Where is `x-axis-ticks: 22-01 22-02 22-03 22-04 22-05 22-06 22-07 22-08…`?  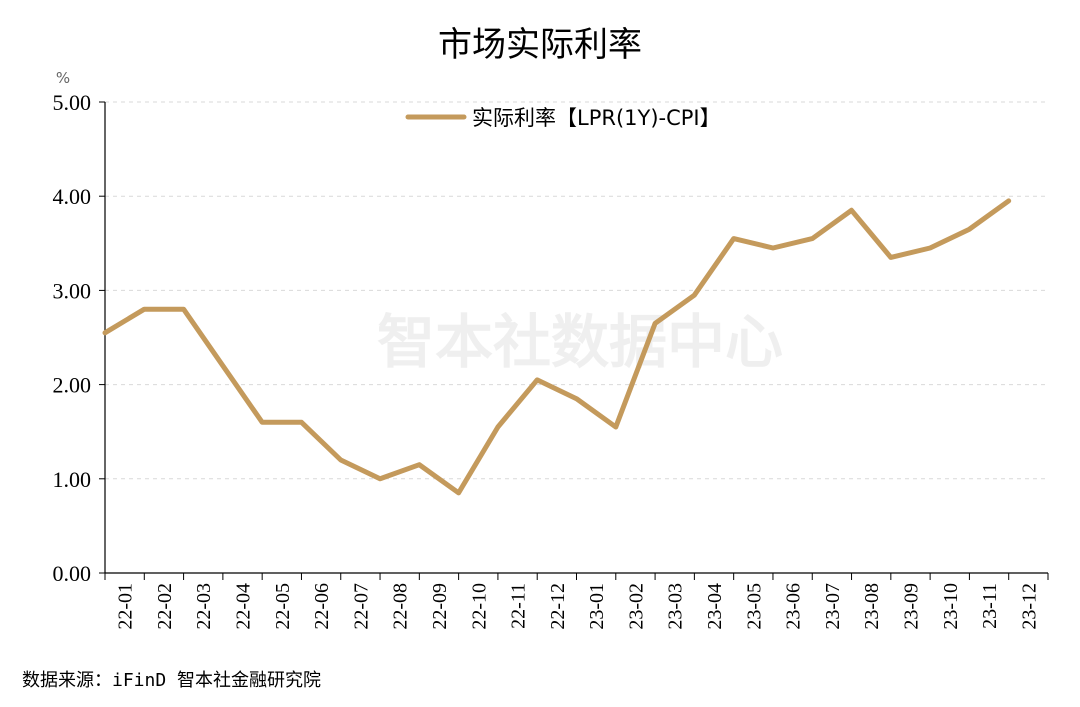 x-axis-ticks: 22-01 22-02 22-03 22-04 22-05 22-06 22-07 22-08… is located at coordinates (576, 601).